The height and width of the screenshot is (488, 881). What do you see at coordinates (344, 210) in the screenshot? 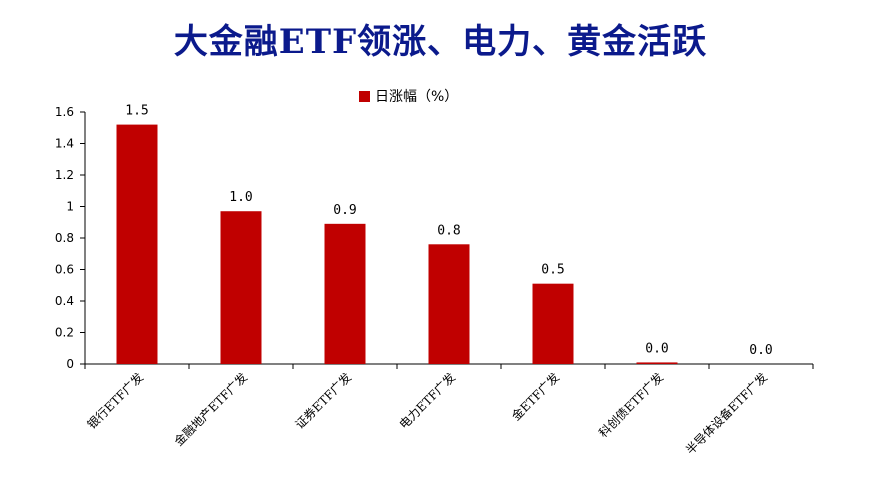
I see `data-label: 0.9` at bounding box center [344, 210].